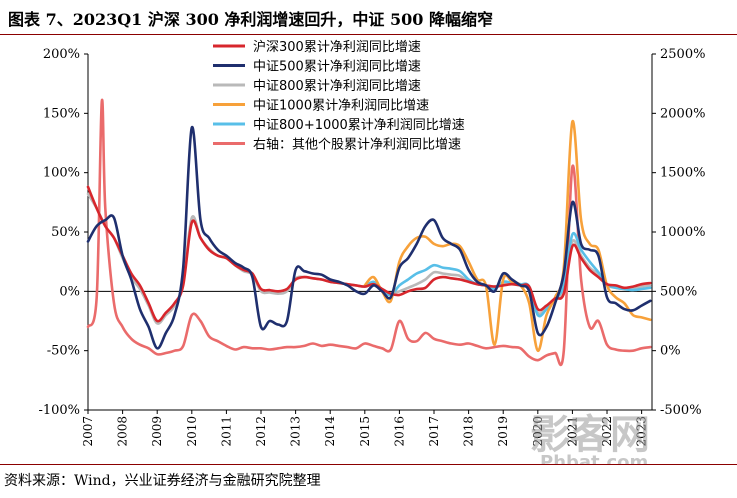  Describe the element at coordinates (642, 431) in the screenshot. I see `x-tick-label: 2023` at that location.